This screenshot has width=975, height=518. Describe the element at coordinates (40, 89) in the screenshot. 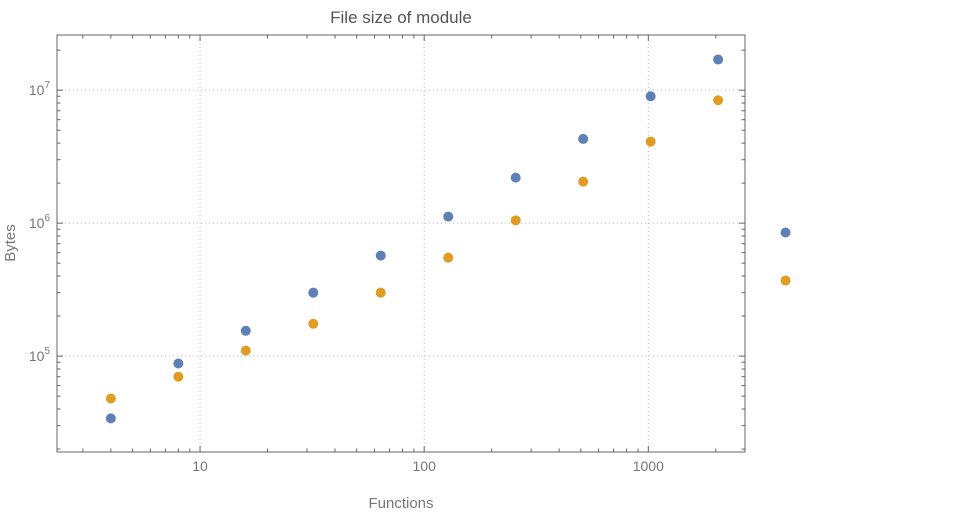

I see `y-tick-label: 10⁷` at that location.